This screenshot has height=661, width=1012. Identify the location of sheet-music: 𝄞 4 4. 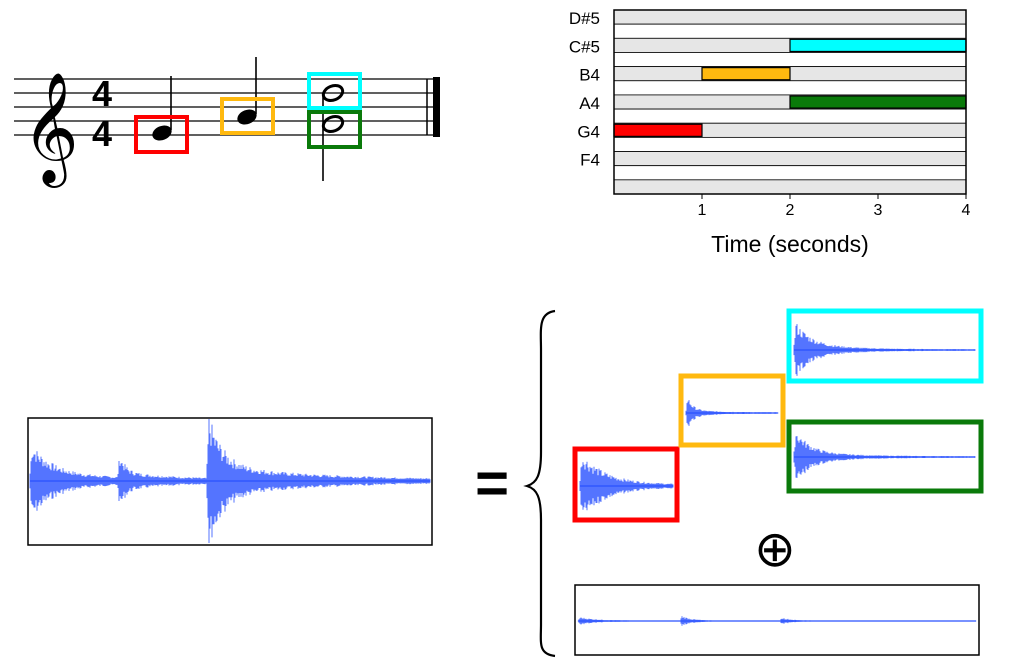
(227, 122).